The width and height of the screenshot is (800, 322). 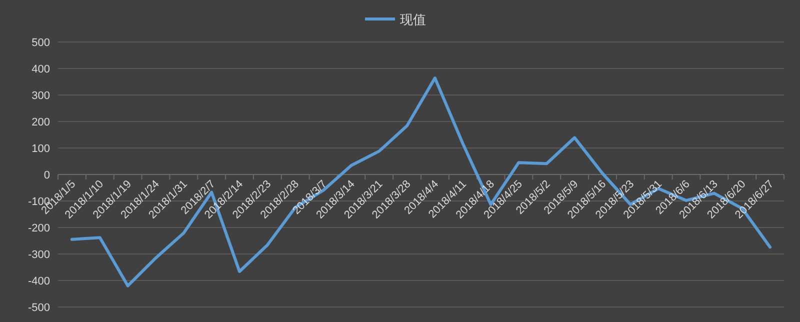 What do you see at coordinates (41, 149) in the screenshot?
I see `y-tick-label: 100` at bounding box center [41, 149].